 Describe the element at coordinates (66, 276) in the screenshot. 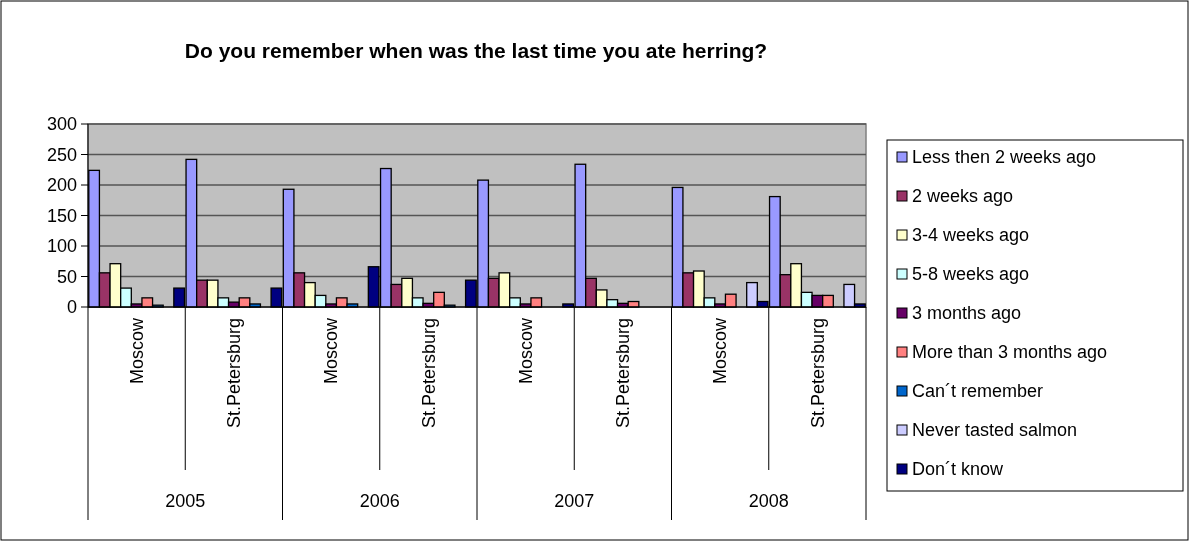

I see `y-tick-label: 50` at that location.